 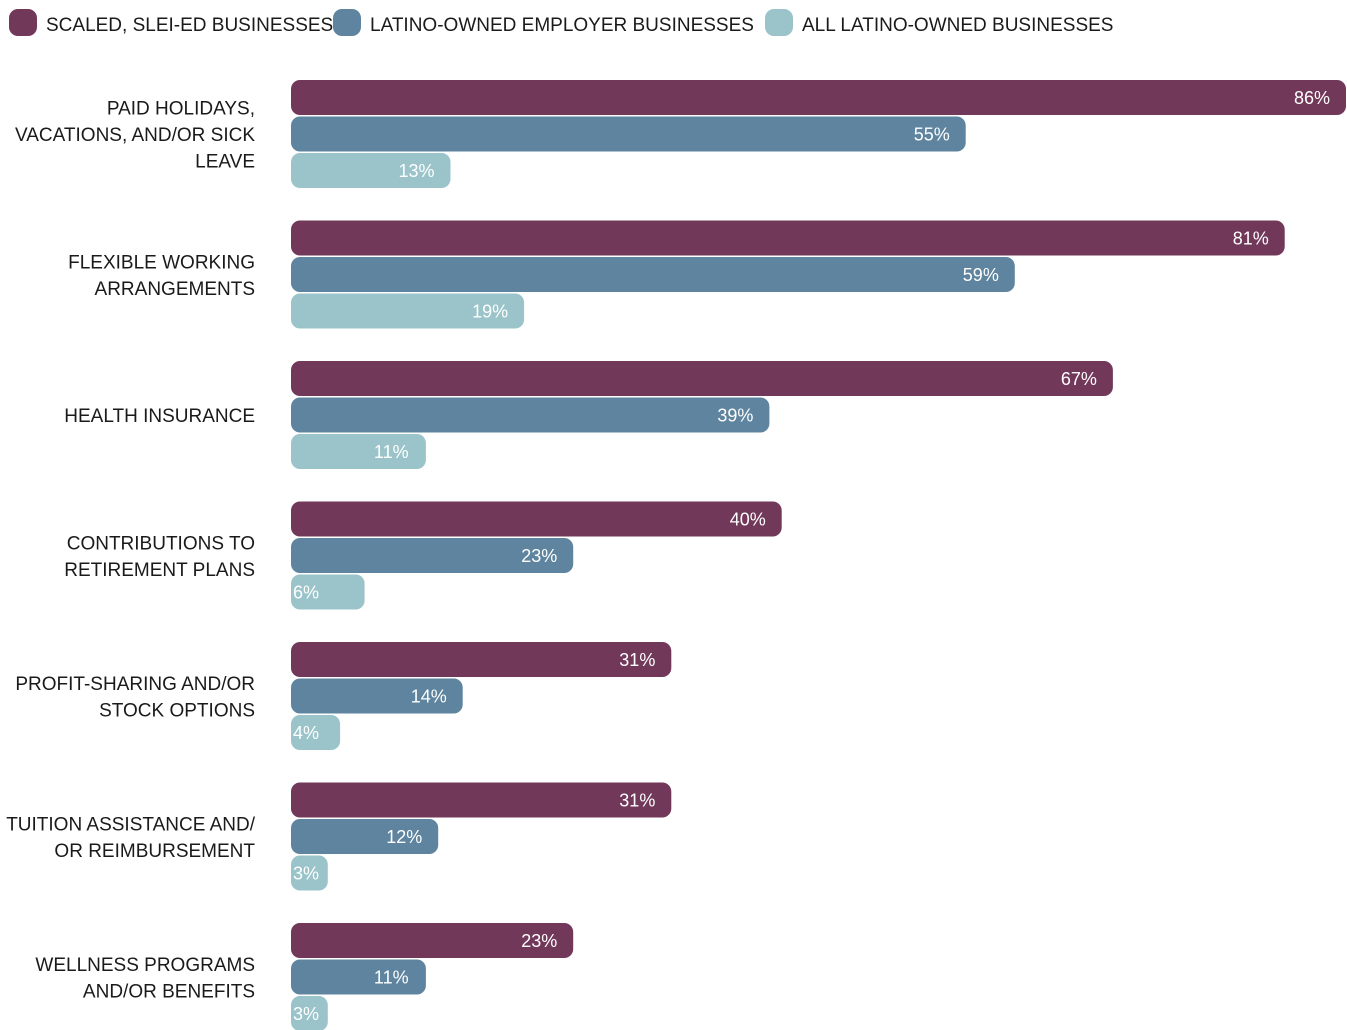 I want to click on bar-value-label: 4%, so click(x=306, y=733).